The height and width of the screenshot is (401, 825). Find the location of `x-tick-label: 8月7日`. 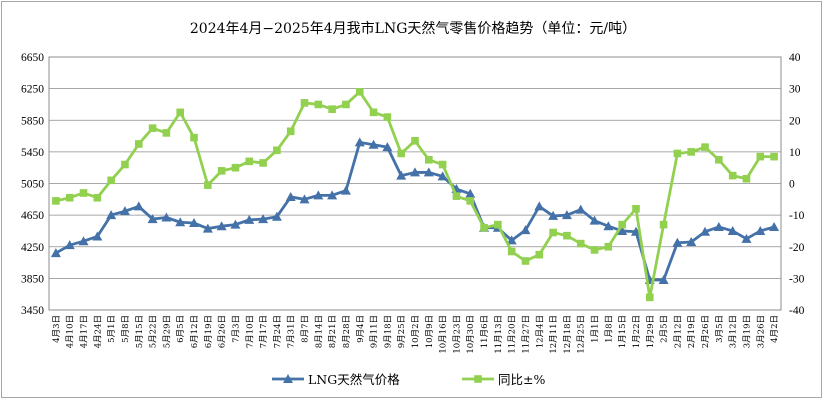

x-tick-label: 8月7日 is located at coordinates (306, 329).